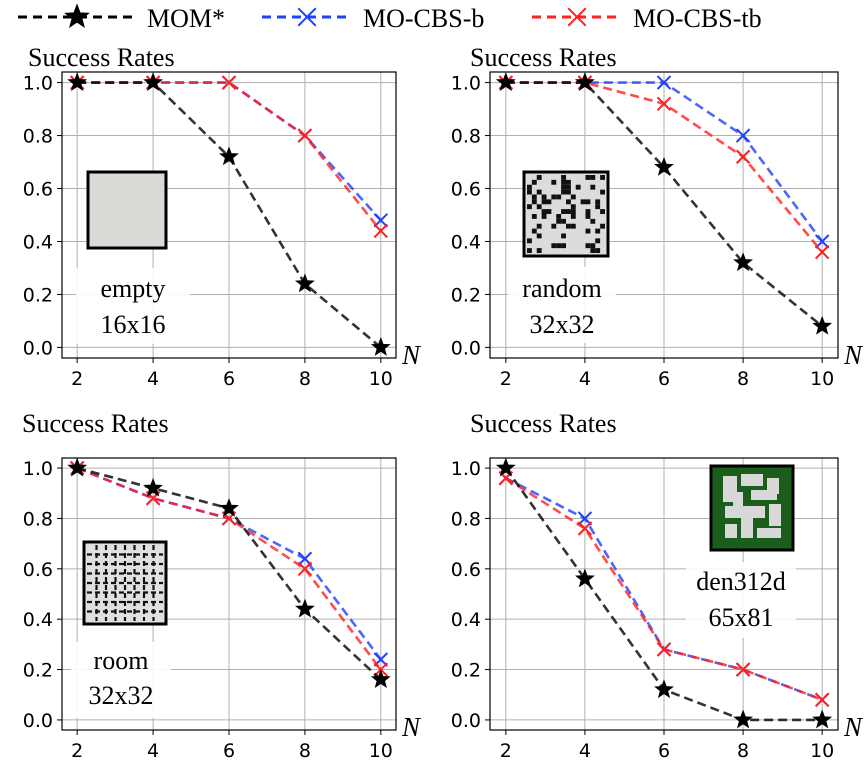 This screenshot has height=776, width=868. Describe the element at coordinates (373, 18) in the screenshot. I see `legend-entry-1: MO-CBS-b` at that location.